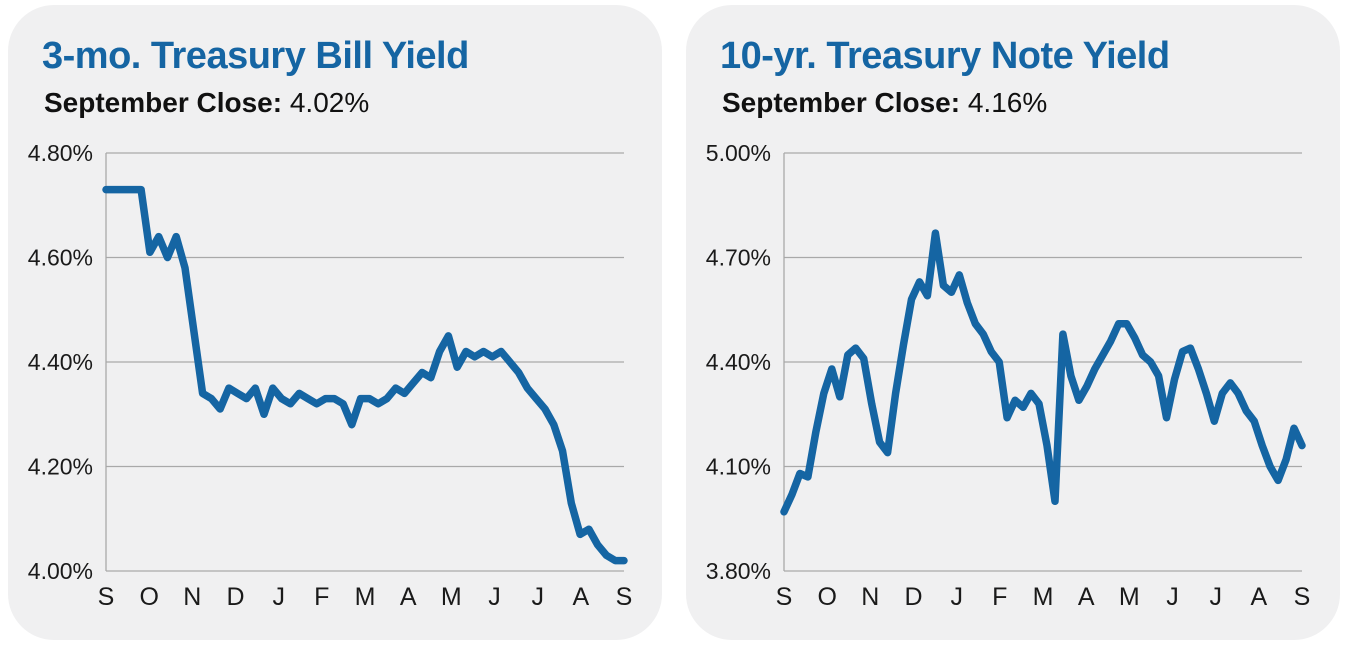 The height and width of the screenshot is (645, 1347). Describe the element at coordinates (60, 258) in the screenshot. I see `y-axis-tick-label: 4.60%` at that location.